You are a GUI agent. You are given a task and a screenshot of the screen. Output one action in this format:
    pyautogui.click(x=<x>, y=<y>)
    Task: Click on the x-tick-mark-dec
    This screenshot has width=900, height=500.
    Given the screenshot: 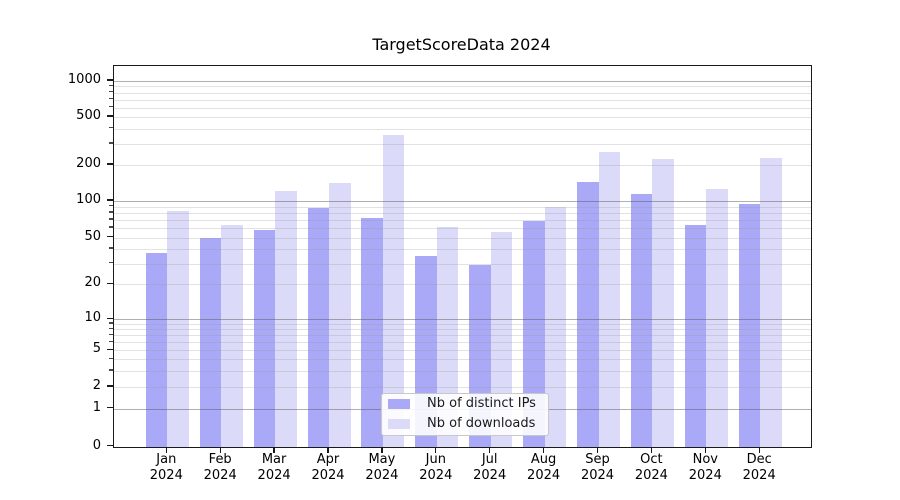 What is the action you would take?
    pyautogui.click(x=759, y=449)
    